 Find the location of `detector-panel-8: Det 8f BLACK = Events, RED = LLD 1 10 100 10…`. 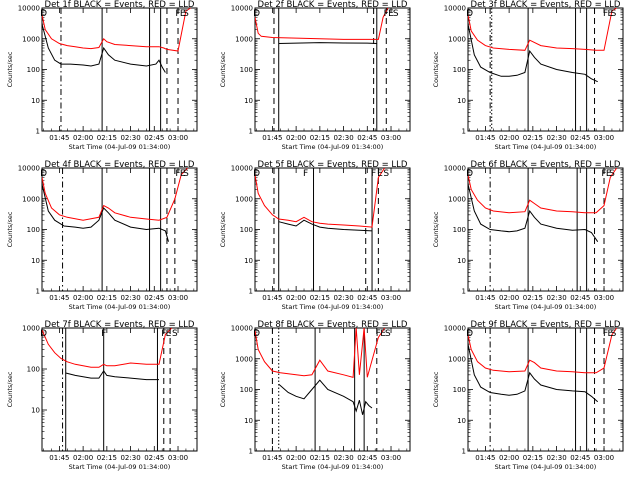

detector-panel-8: Det 8f BLACK = Events, RED = LLD 1 10 100 10… is located at coordinates (315, 395).